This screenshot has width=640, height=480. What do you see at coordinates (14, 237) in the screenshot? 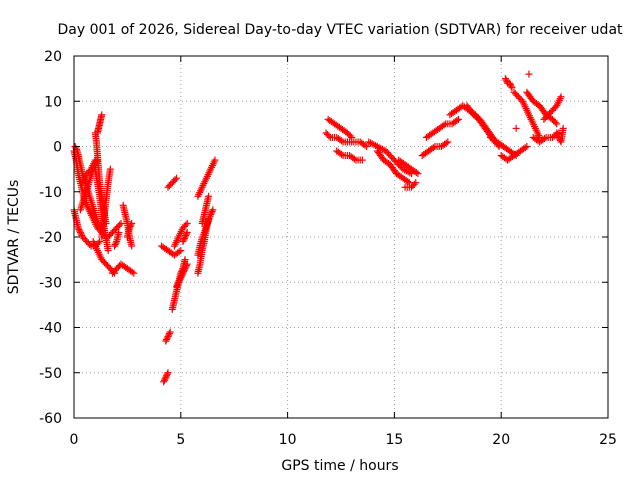
I see `y-axis-label: SDTVAR / TECUs` at bounding box center [14, 237].